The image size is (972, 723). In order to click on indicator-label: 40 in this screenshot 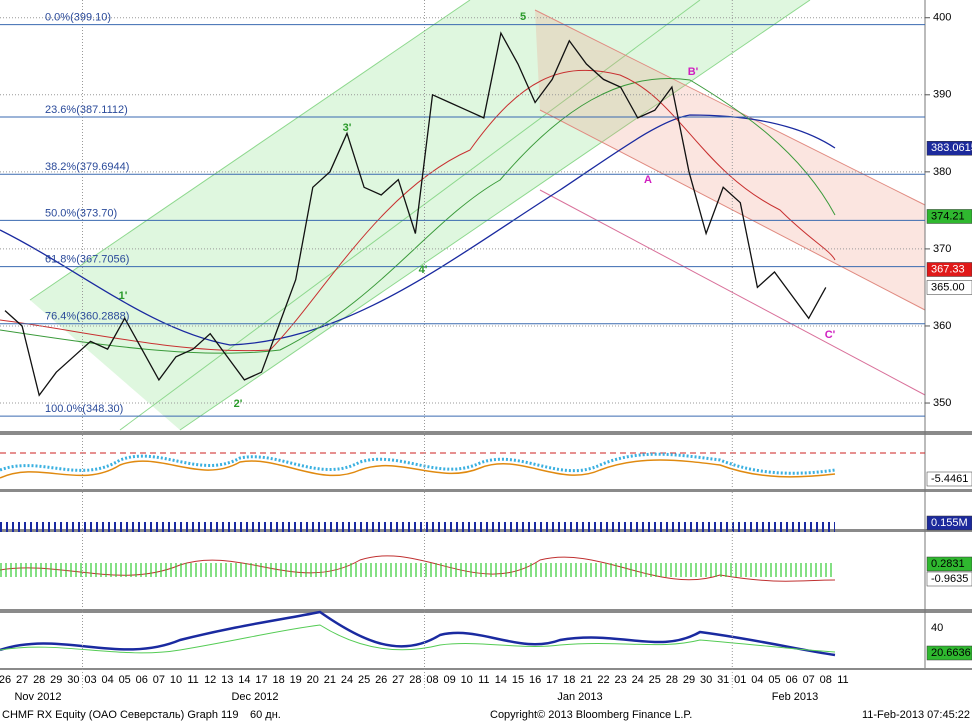, I will do `click(937, 628)`.